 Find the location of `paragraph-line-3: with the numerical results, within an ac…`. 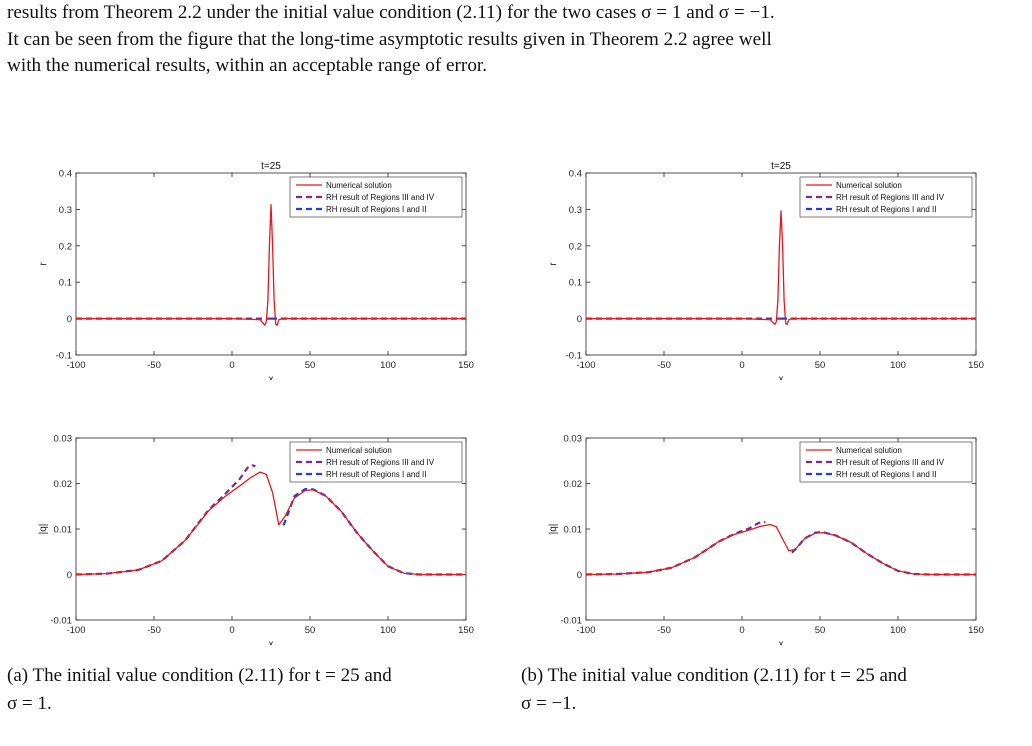

paragraph-line-3: with the numerical results, within an ac… is located at coordinates (247, 65).